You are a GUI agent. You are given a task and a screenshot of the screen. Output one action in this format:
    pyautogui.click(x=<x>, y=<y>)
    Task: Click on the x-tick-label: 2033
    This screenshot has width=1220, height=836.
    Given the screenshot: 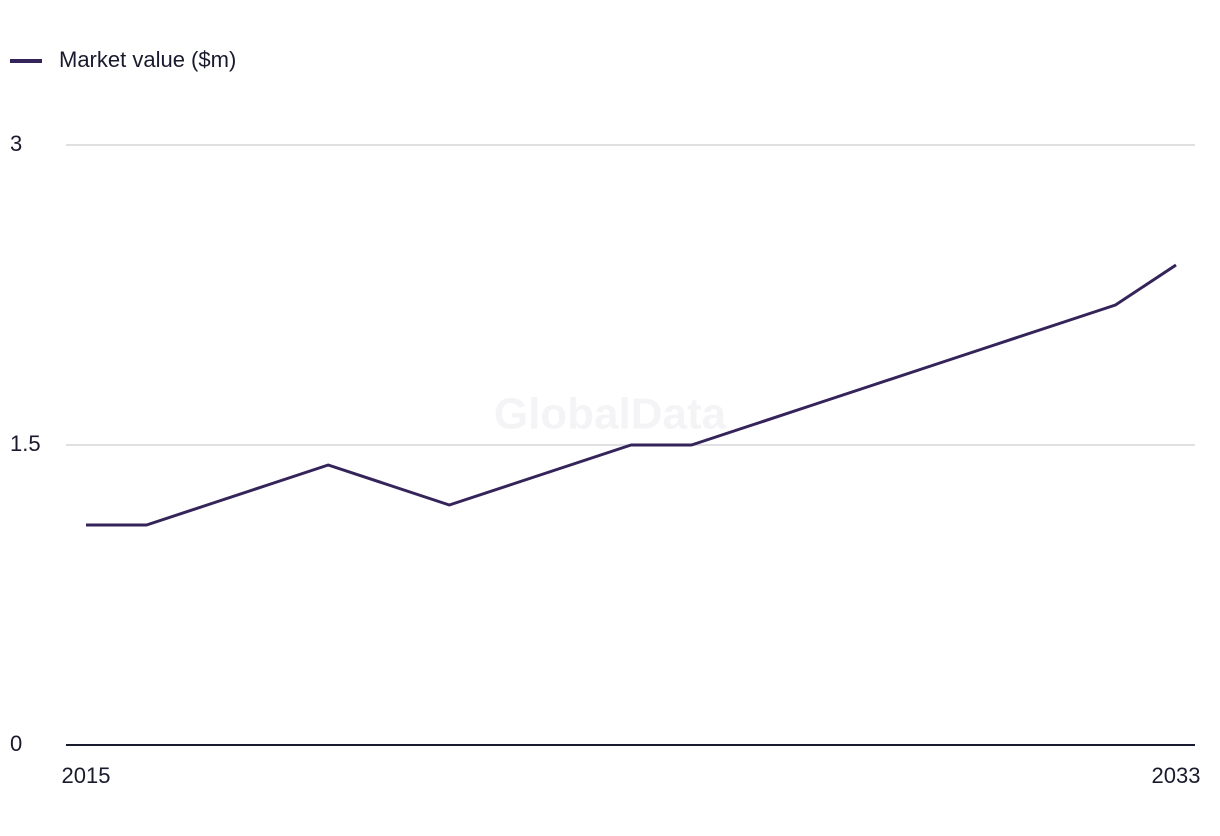 What is the action you would take?
    pyautogui.click(x=1176, y=775)
    